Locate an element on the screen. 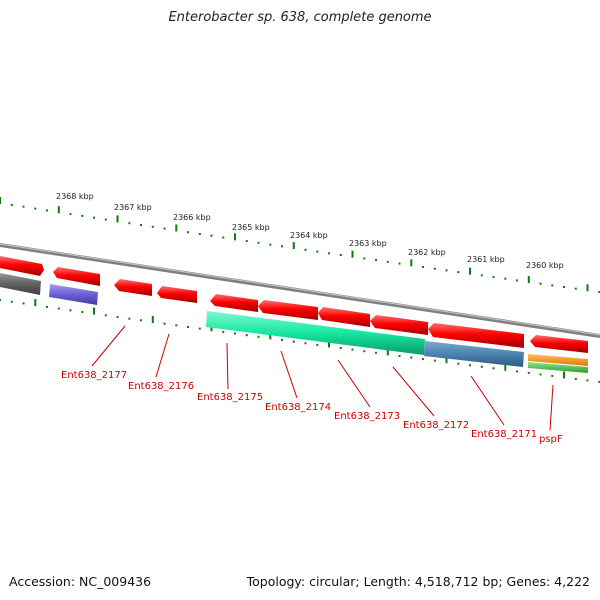 Image resolution: width=600 pixels, height=600 pixels. gene-label: Ent638_2175 is located at coordinates (230, 397).